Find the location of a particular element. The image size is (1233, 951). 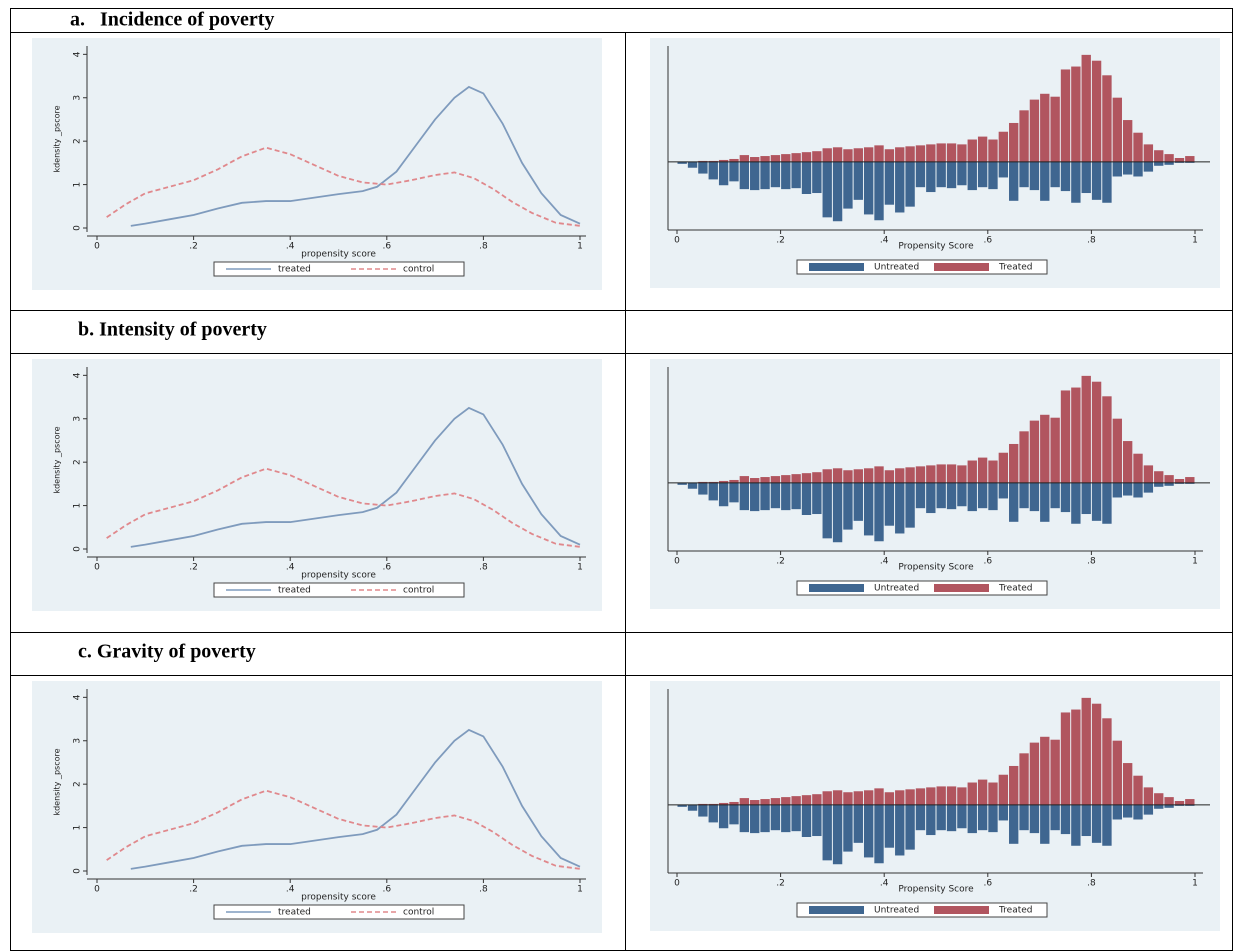

y-tick-label: 3 is located at coordinates (78, 419).